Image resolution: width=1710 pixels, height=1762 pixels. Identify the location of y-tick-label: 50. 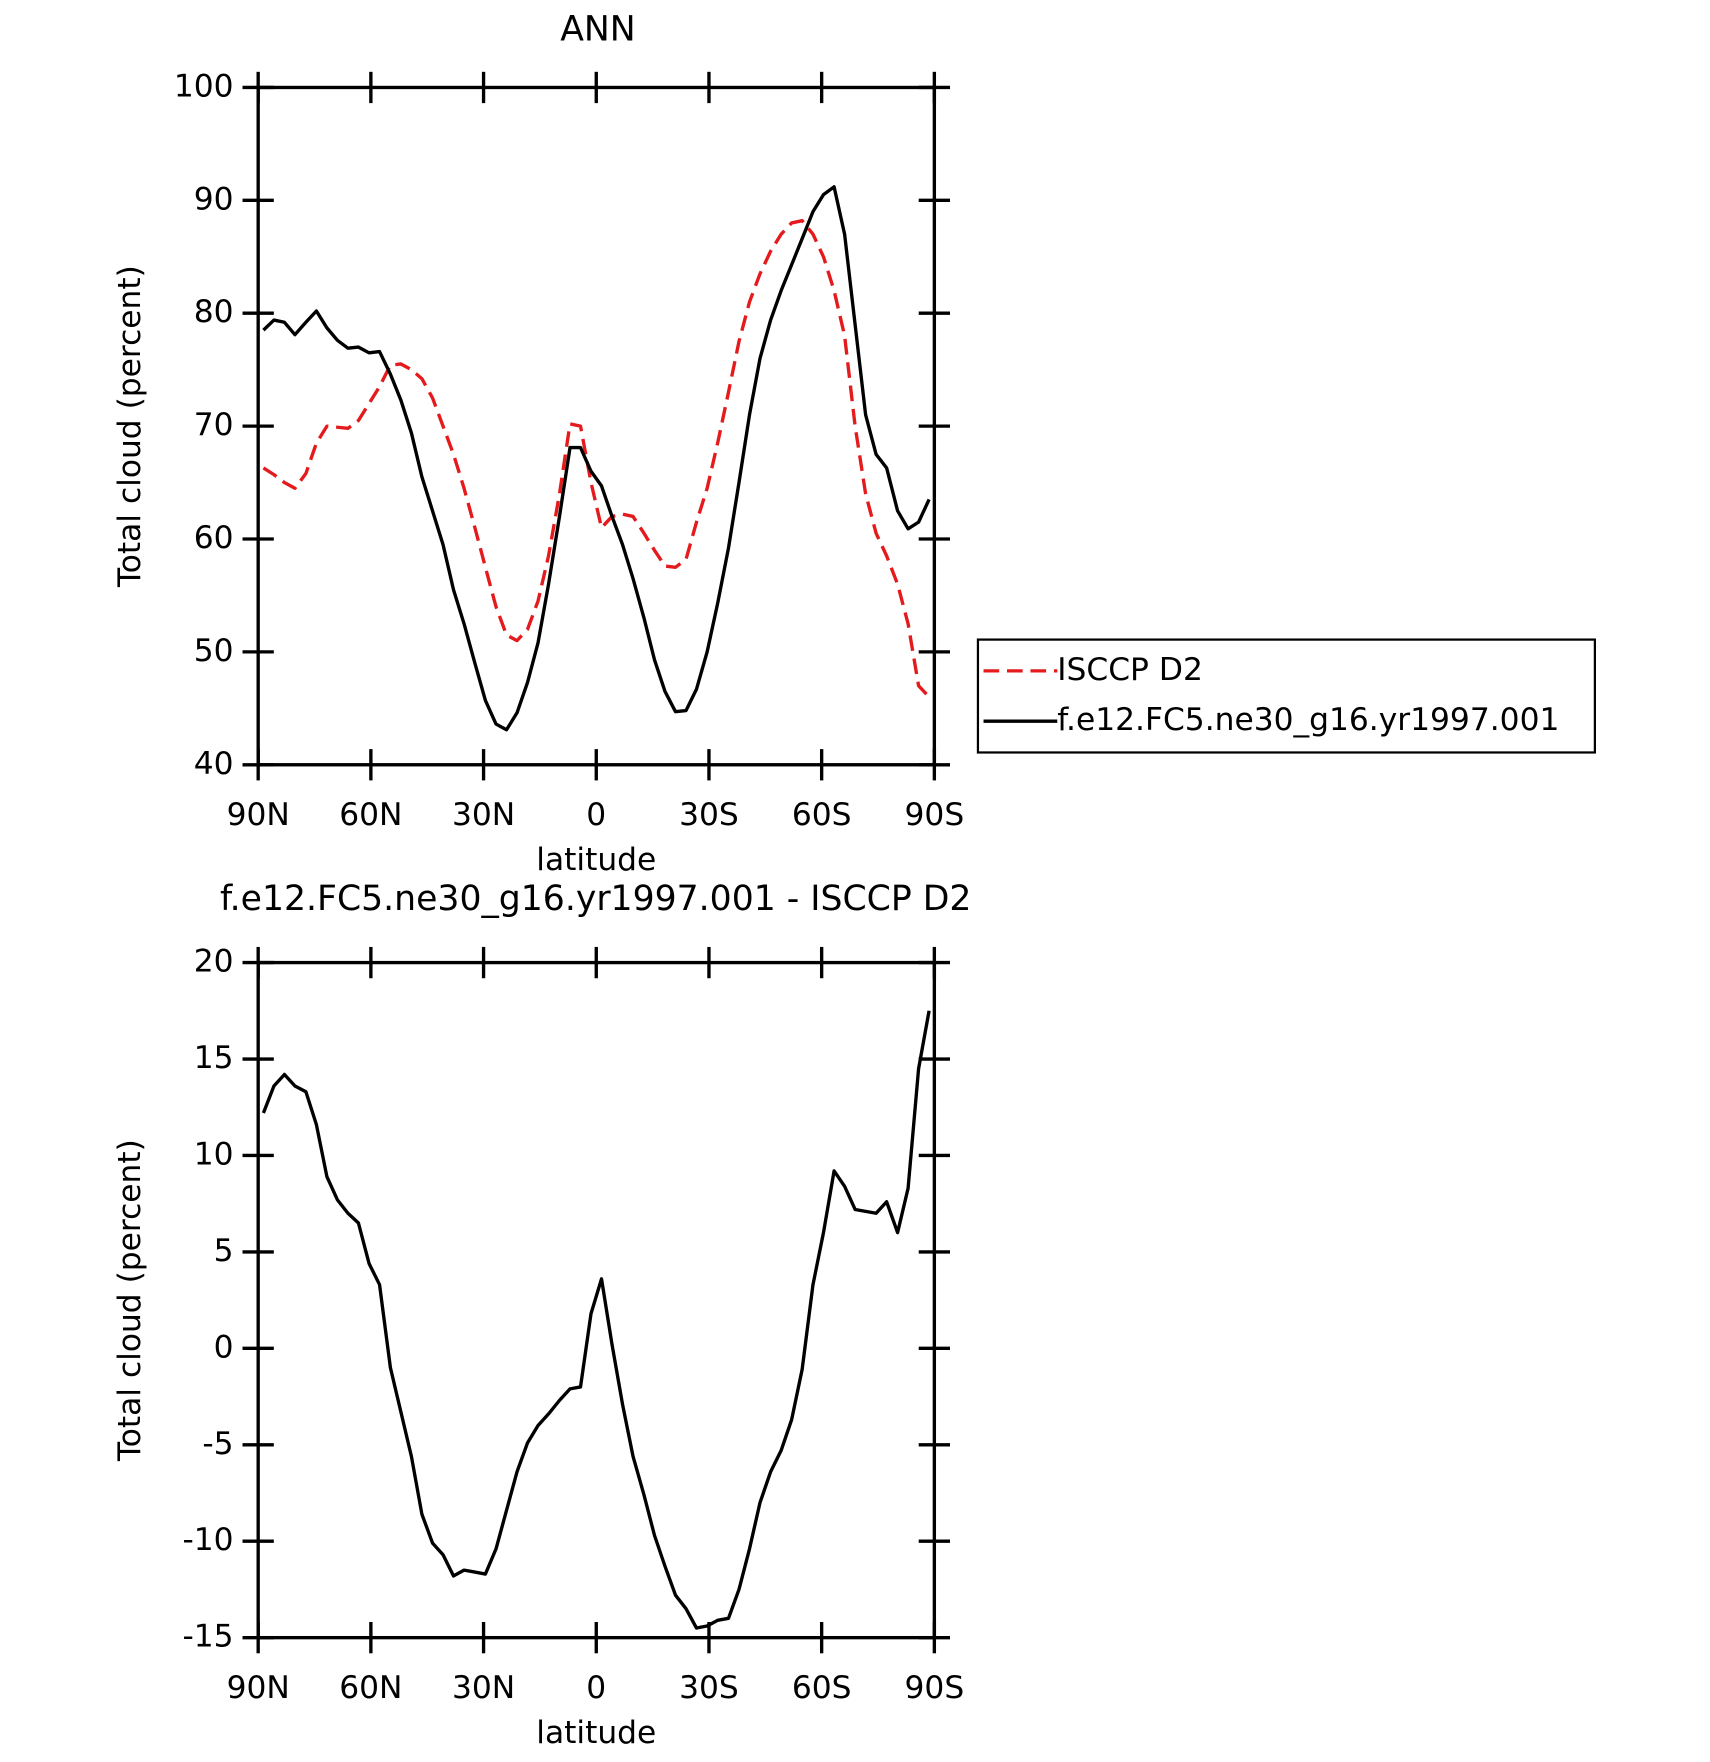
(214, 651).